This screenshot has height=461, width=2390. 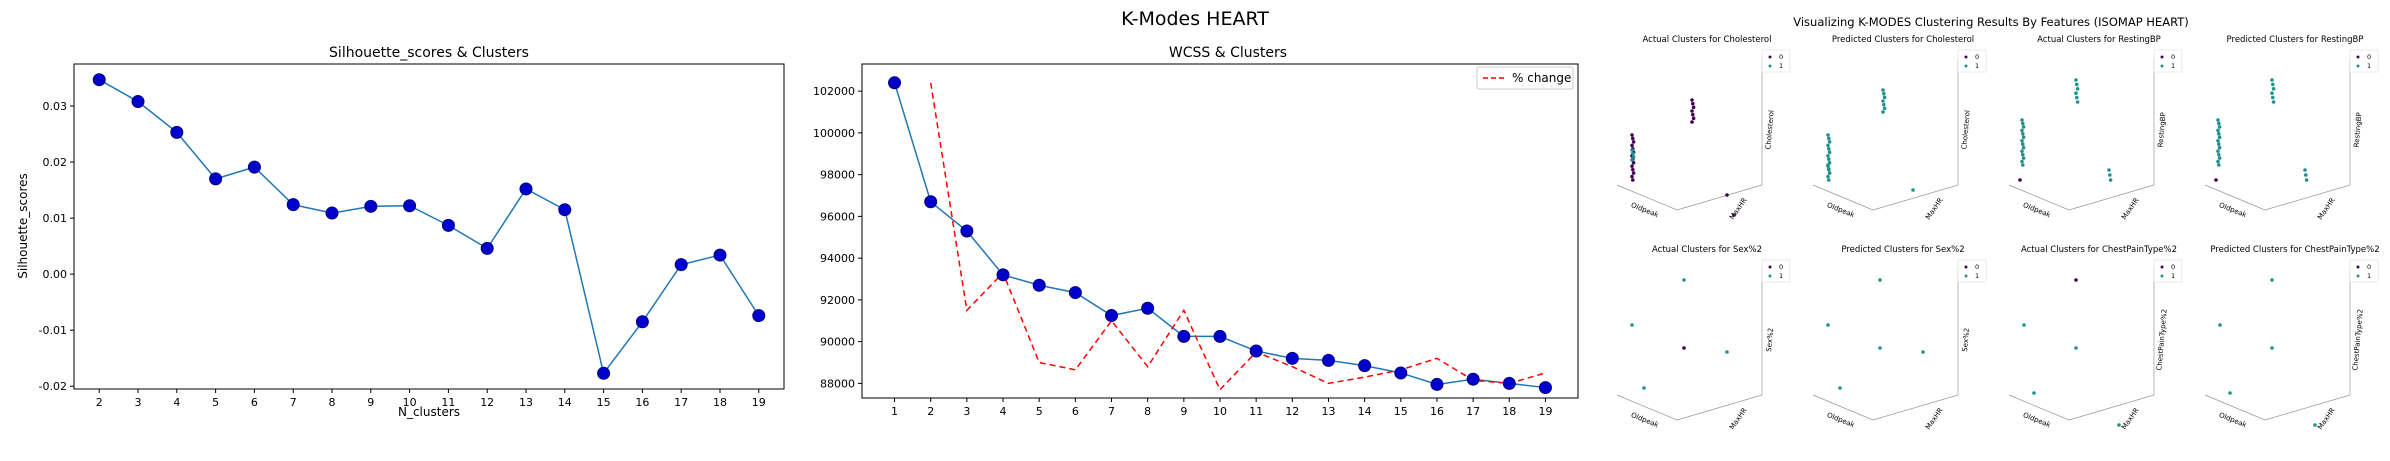 What do you see at coordinates (720, 402) in the screenshot?
I see `silhouette-xtick-label: 18` at bounding box center [720, 402].